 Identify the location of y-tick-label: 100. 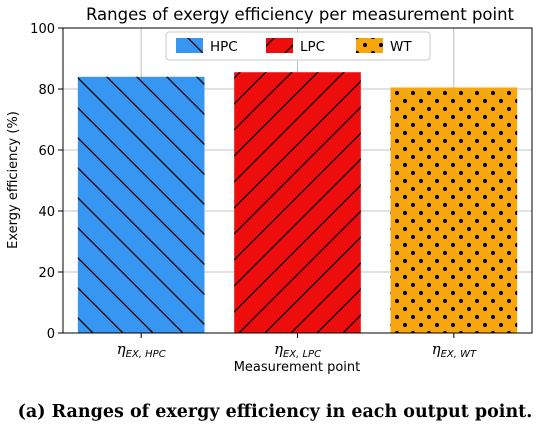
(42, 29).